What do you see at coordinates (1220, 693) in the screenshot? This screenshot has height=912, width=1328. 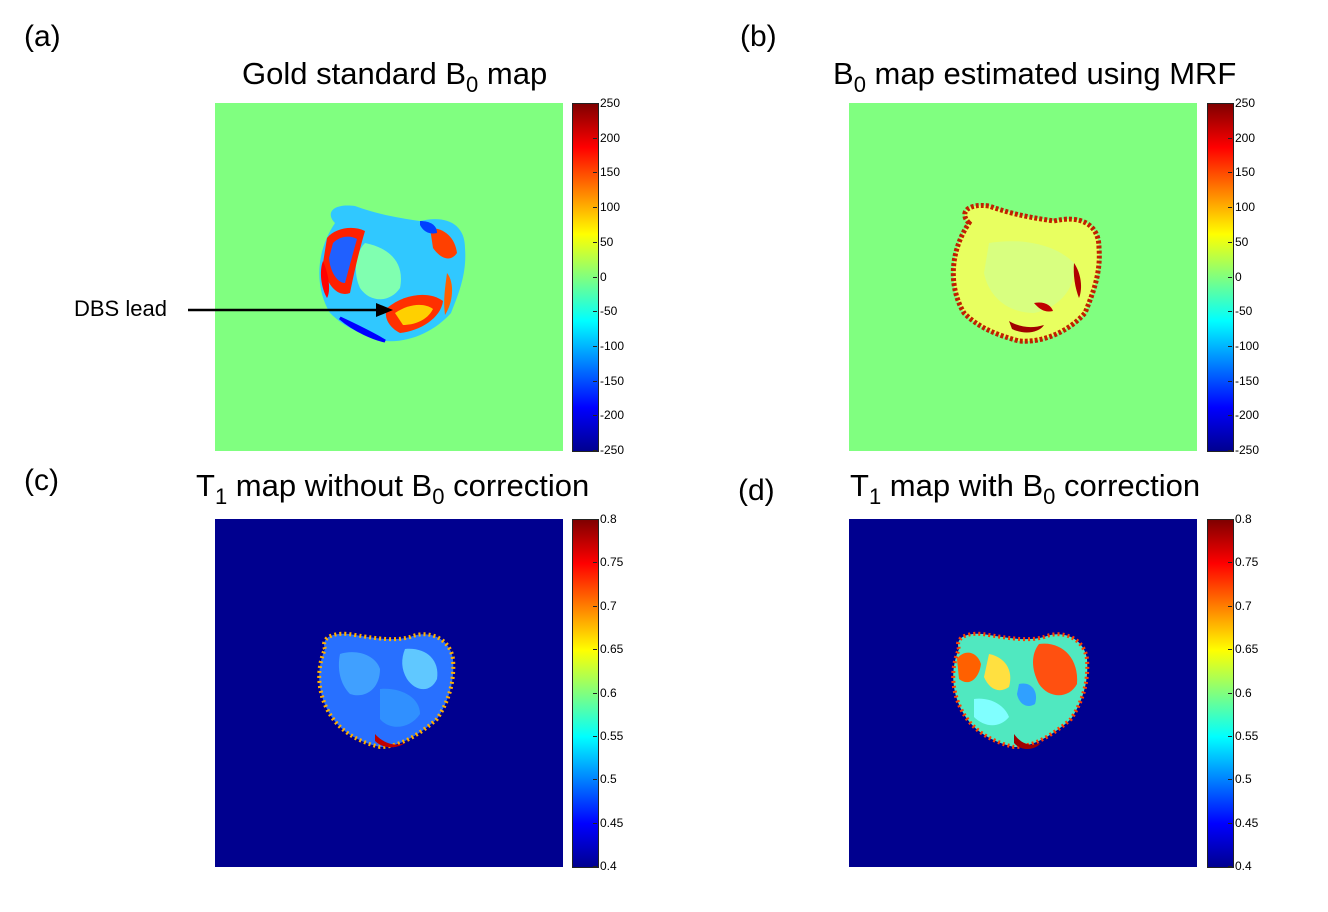 I see `colorbar-d` at bounding box center [1220, 693].